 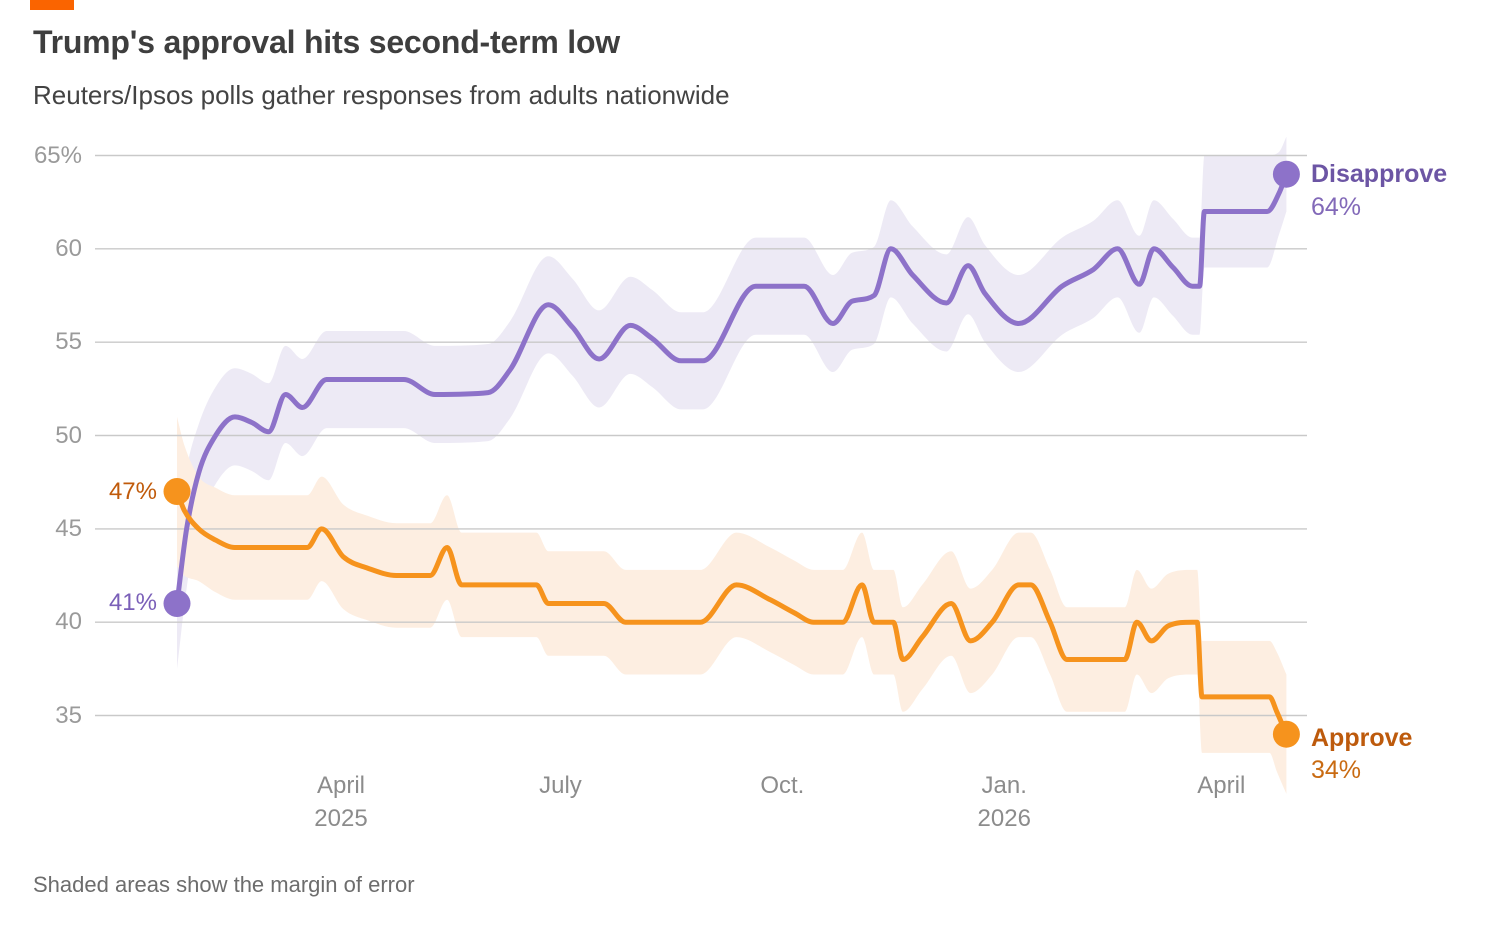 I want to click on approve-start-dot, so click(x=177, y=491).